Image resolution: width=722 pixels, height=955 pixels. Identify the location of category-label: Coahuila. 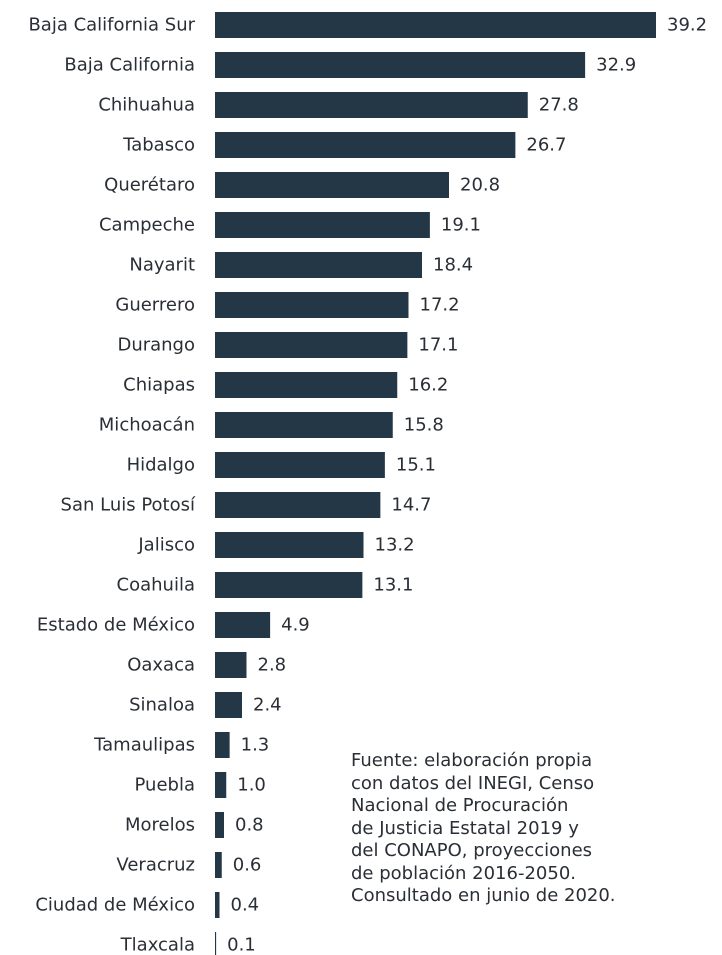
(156, 585).